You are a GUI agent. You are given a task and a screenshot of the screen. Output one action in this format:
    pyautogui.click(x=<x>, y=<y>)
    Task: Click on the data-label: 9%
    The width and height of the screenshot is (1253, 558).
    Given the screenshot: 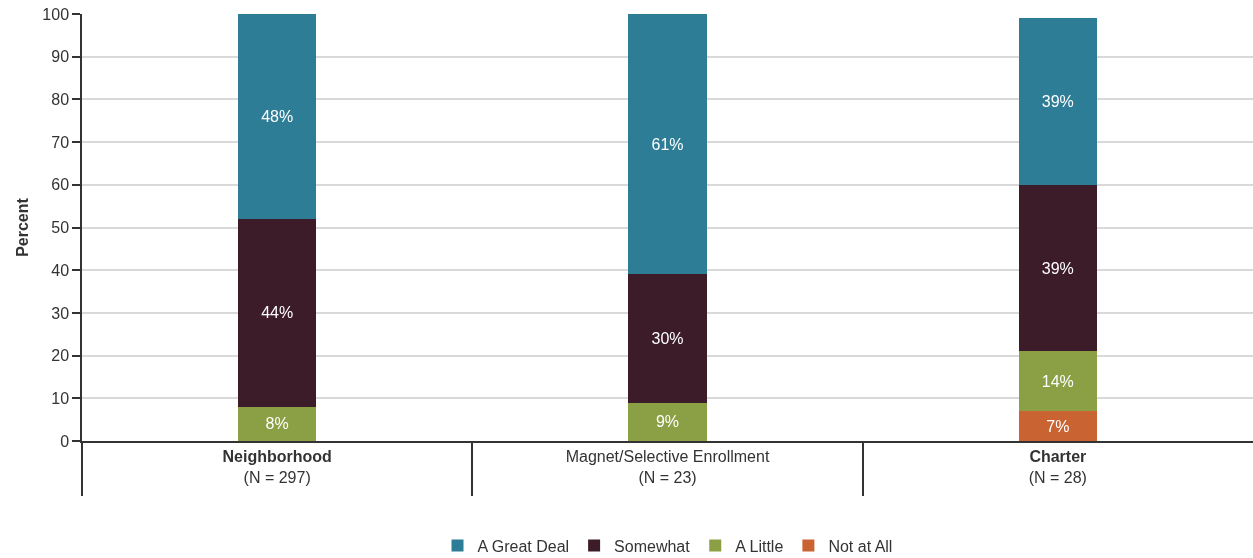 What is the action you would take?
    pyautogui.click(x=667, y=422)
    